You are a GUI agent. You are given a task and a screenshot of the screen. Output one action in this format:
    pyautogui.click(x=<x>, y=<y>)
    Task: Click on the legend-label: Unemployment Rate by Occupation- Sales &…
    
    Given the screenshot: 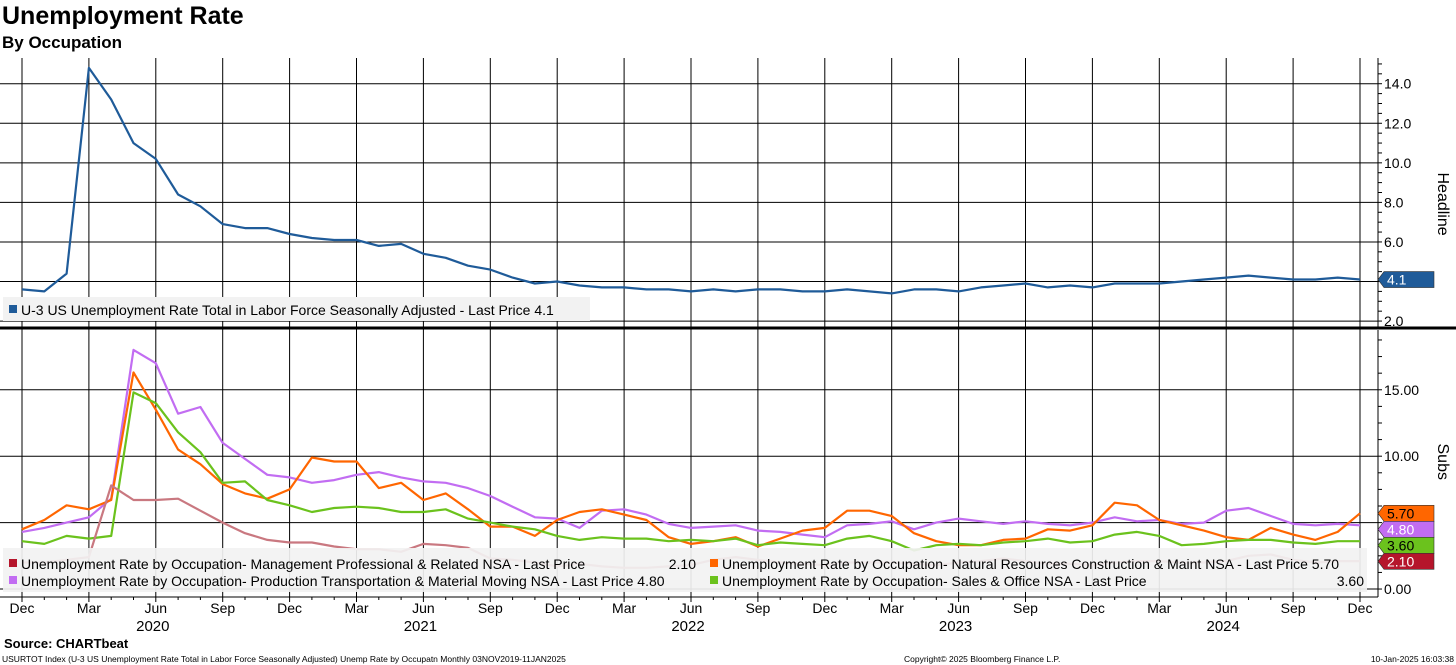 What is the action you would take?
    pyautogui.click(x=934, y=581)
    